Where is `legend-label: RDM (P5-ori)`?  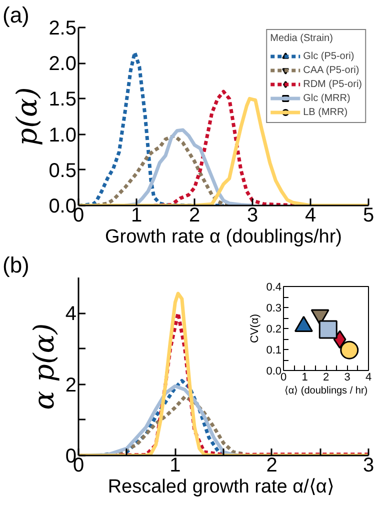
legend-label: RDM (P5-ori) is located at coordinates (332, 84).